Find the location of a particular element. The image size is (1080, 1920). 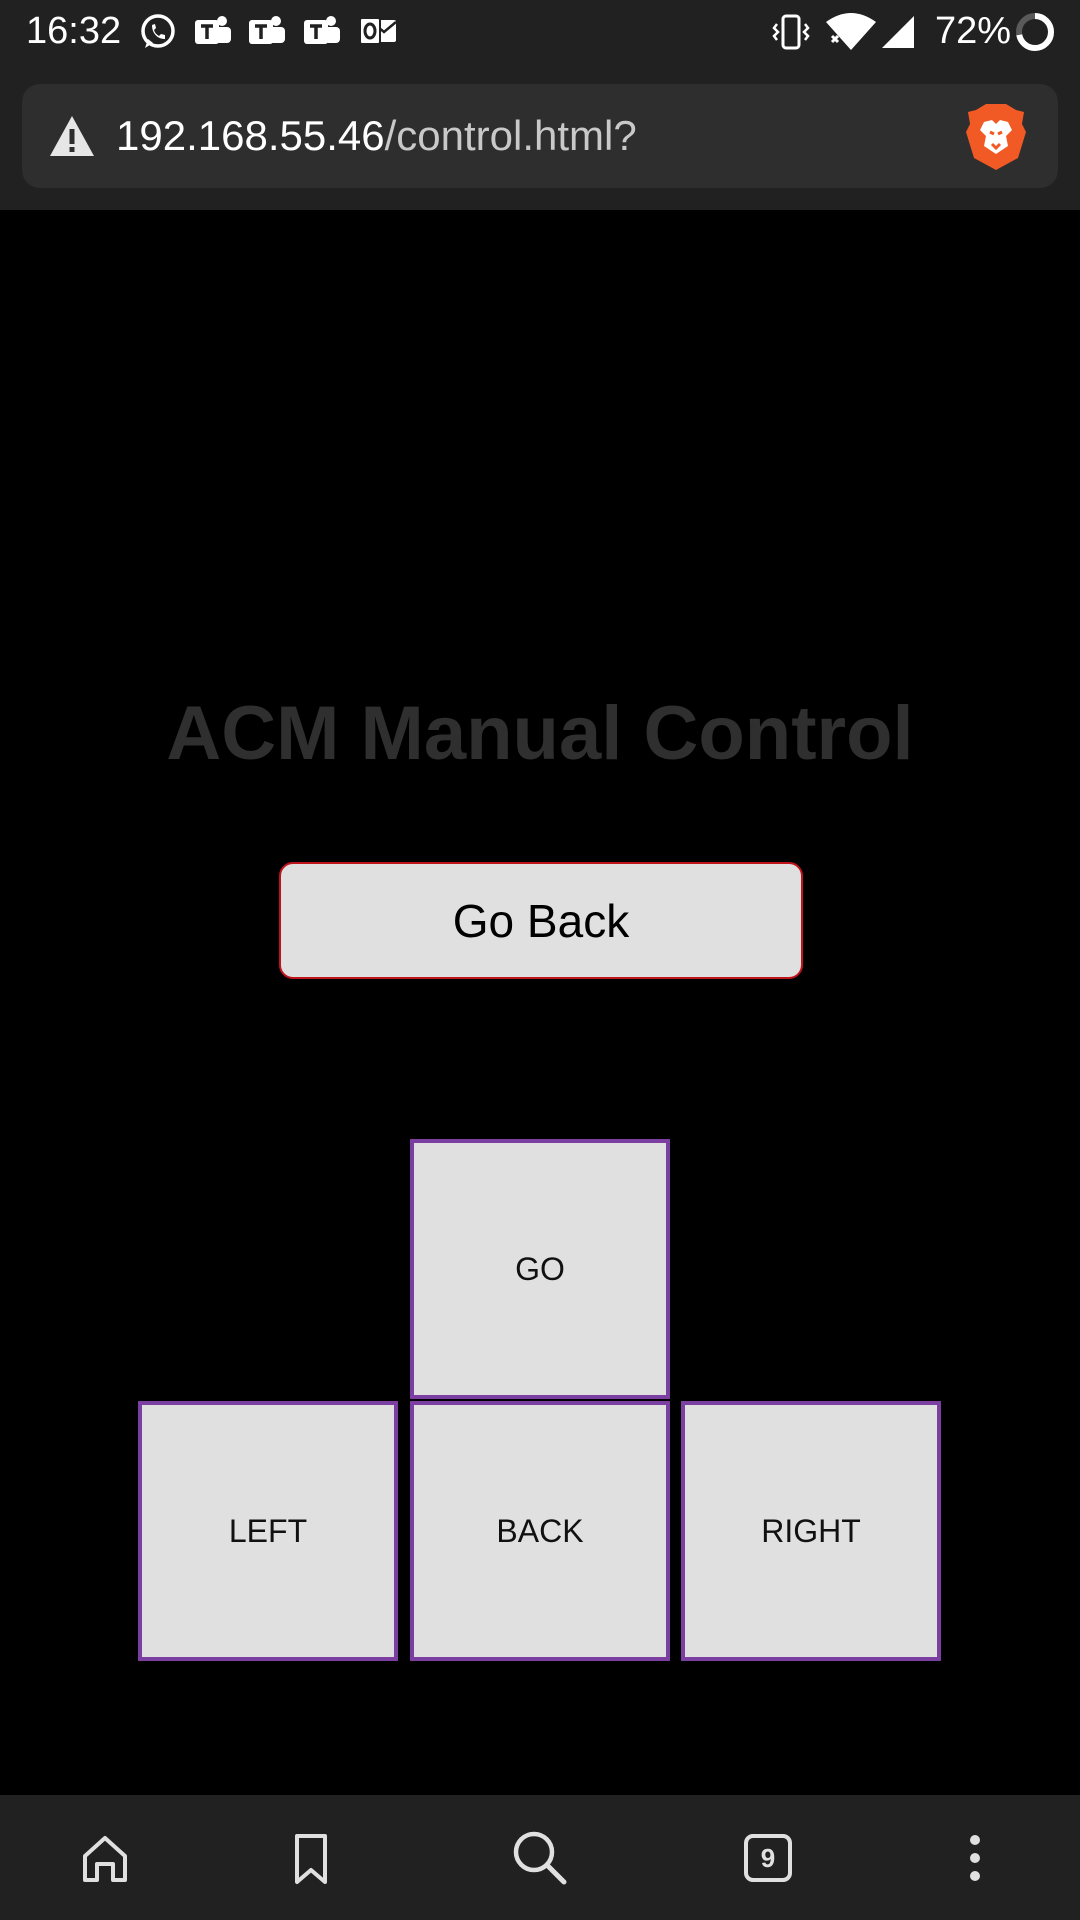

battery-icon is located at coordinates (1035, 32).